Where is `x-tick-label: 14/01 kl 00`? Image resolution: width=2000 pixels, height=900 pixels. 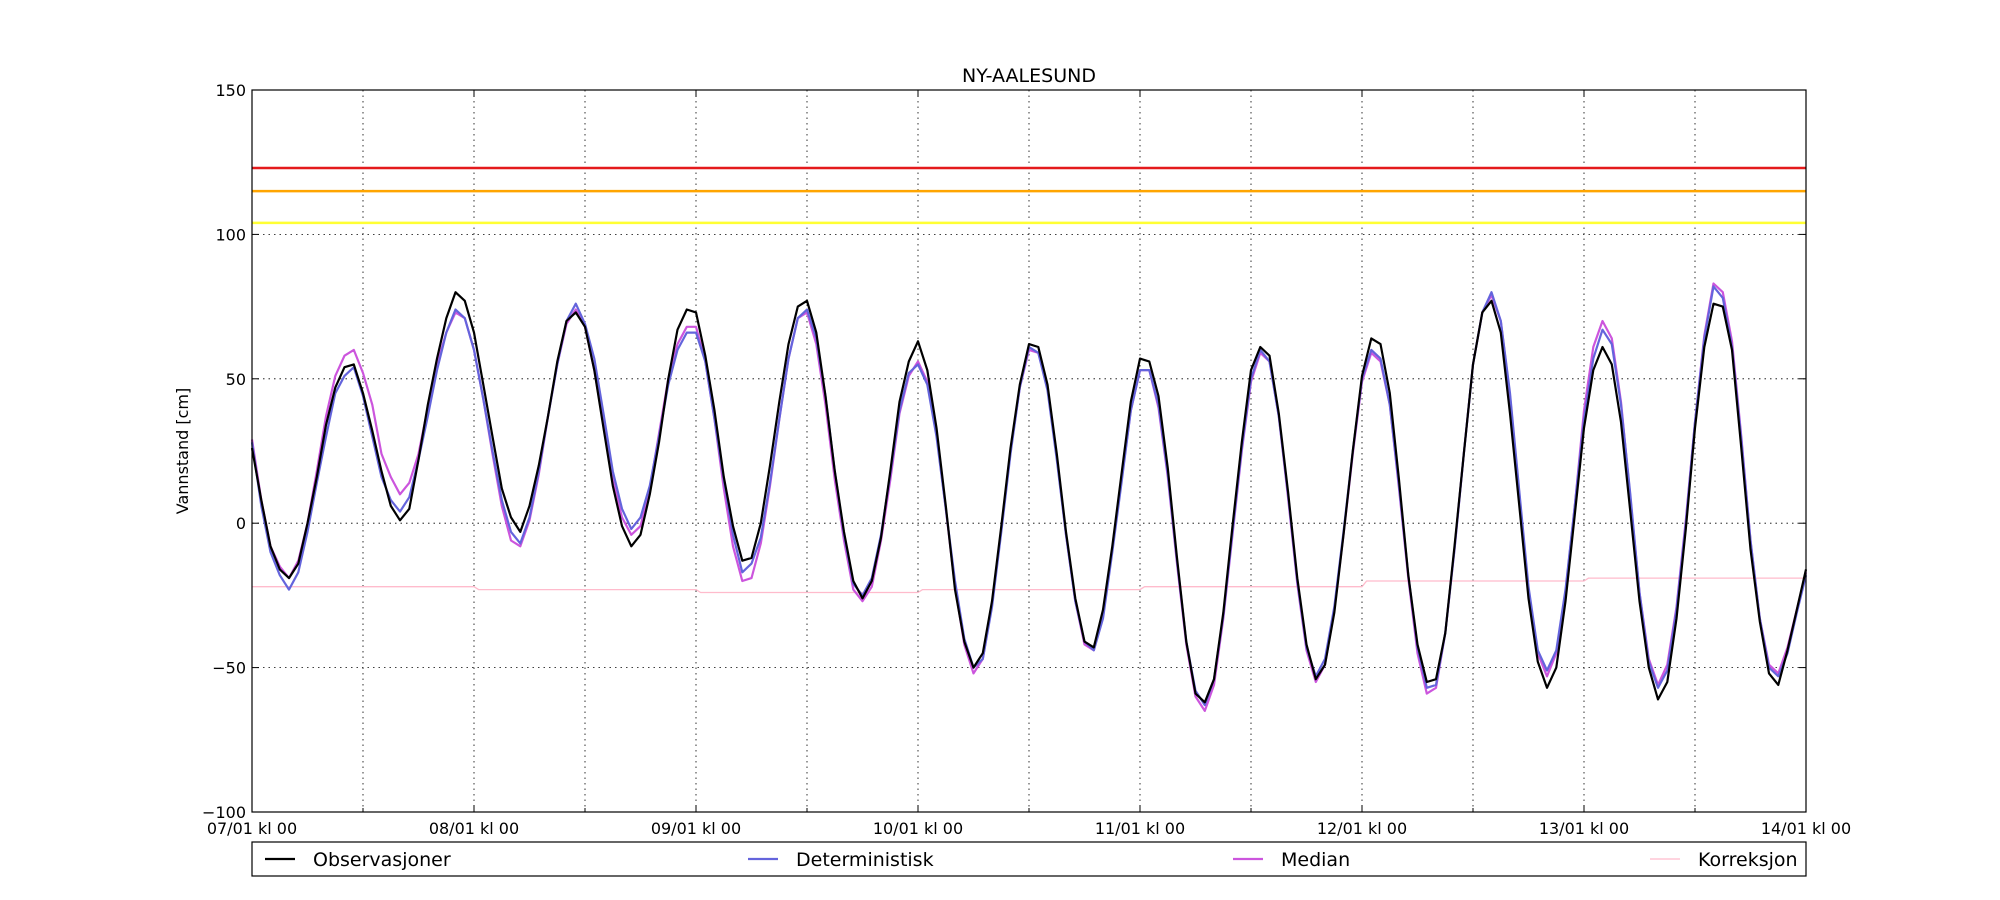
x-tick-label: 14/01 kl 00 is located at coordinates (1806, 828).